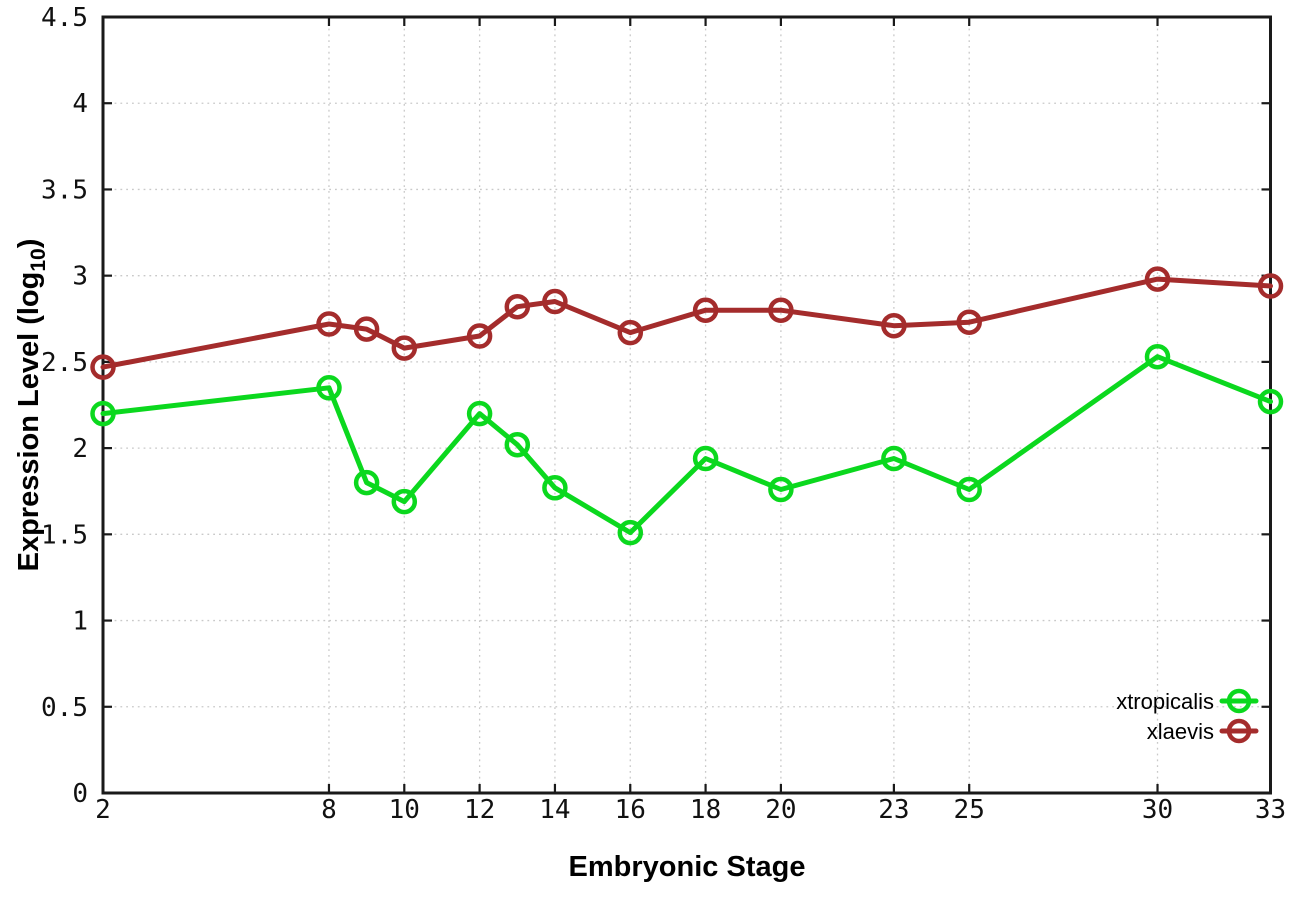 The width and height of the screenshot is (1296, 907). Describe the element at coordinates (80, 794) in the screenshot. I see `y-tick-label: 0` at that location.